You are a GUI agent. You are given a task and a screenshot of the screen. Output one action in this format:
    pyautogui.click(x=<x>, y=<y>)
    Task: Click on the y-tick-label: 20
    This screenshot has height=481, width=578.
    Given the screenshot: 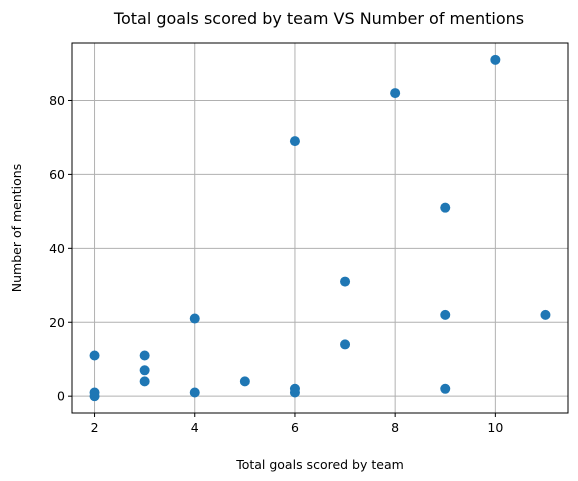 What is the action you would take?
    pyautogui.click(x=57, y=322)
    